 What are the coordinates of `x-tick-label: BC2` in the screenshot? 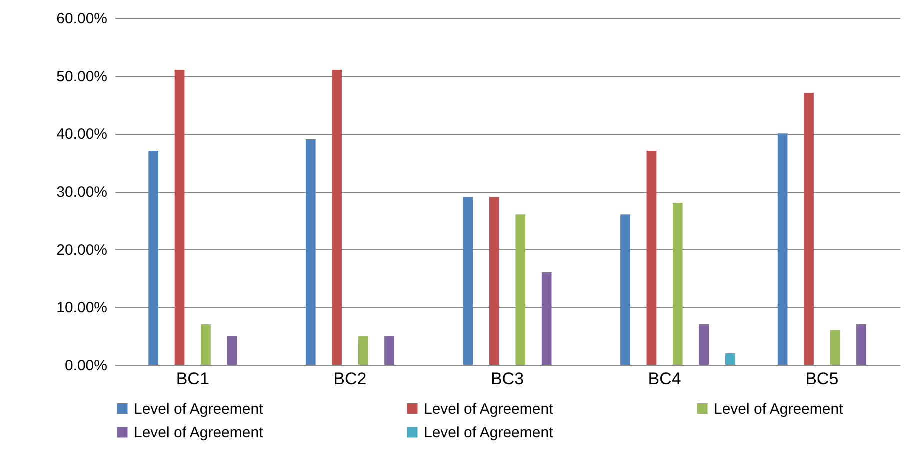 It's located at (350, 379).